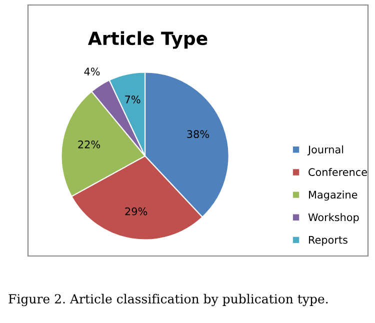  What do you see at coordinates (132, 100) in the screenshot?
I see `data-label: 7%` at bounding box center [132, 100].